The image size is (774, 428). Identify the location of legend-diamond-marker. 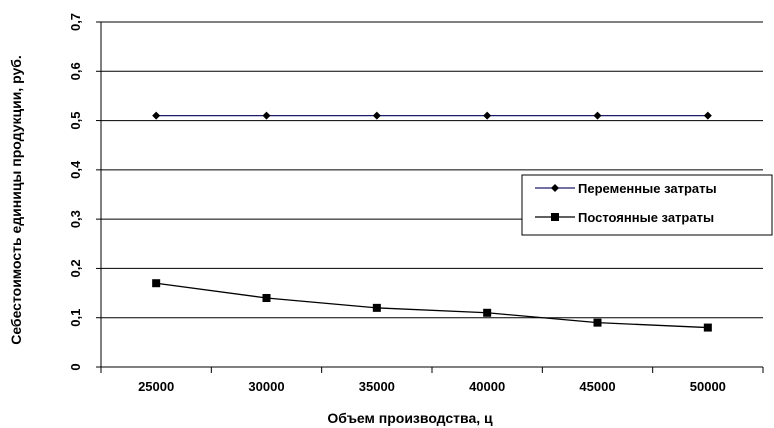
(555, 188).